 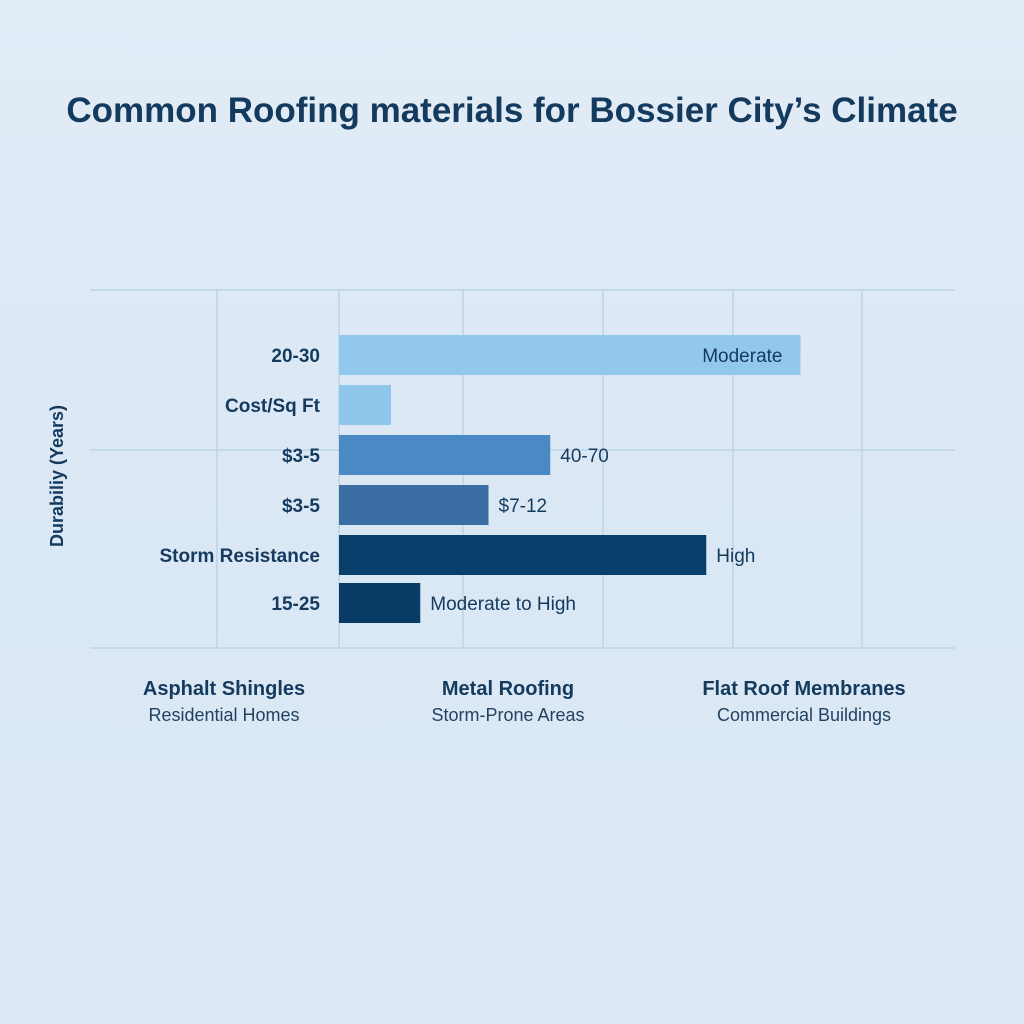 I want to click on bar-value-labels: Moderate 40-70 $7-12 High Moderate to High, so click(x=606, y=480).